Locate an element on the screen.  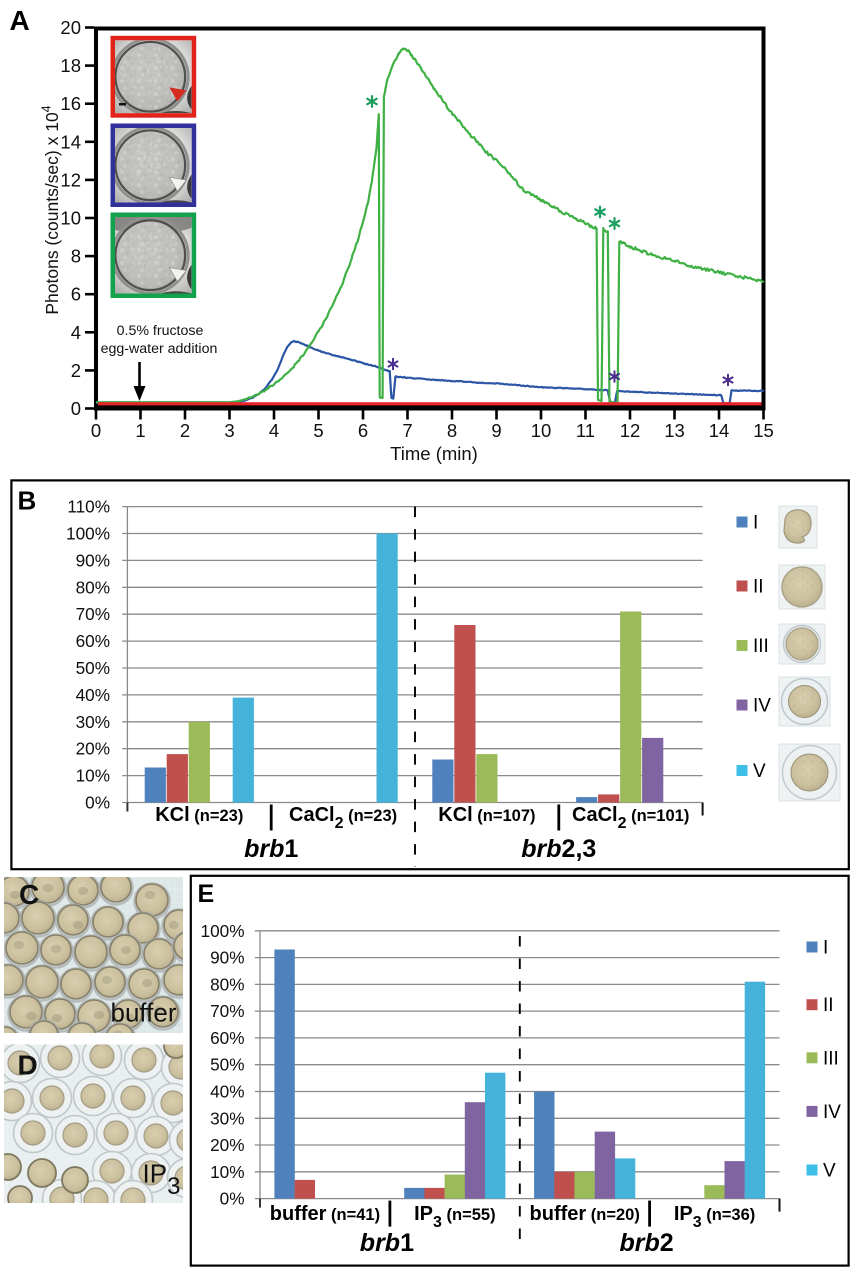
svg-text: B is located at coordinates (27, 501).